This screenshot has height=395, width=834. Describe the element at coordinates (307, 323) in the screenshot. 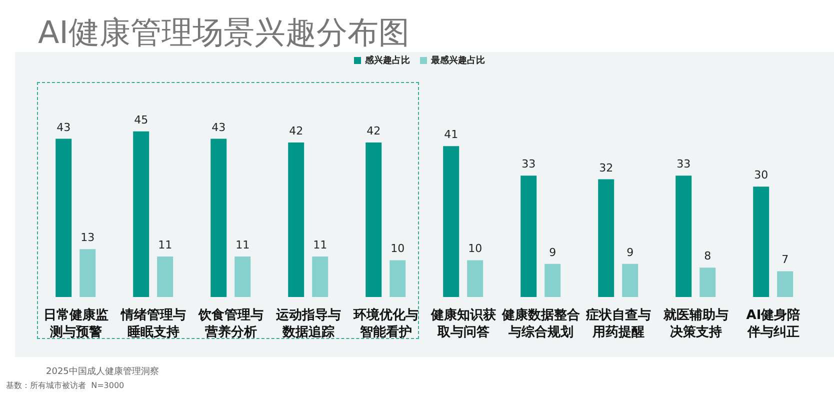

I see `x-tick-label: 运动指导与数据追踪` at that location.